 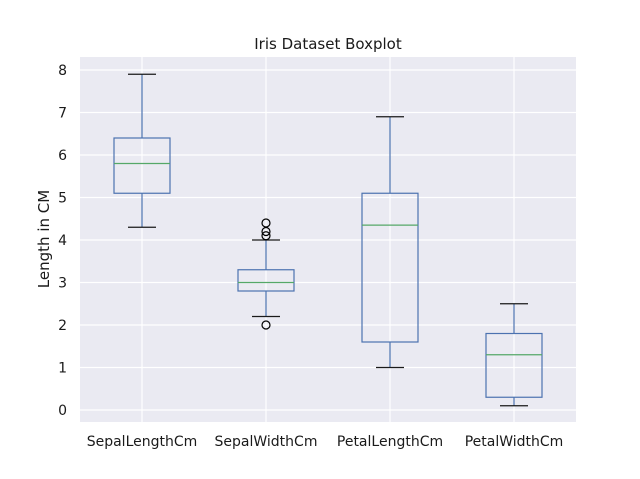 What do you see at coordinates (514, 442) in the screenshot?
I see `x-tick-label: PetalWidthCm` at bounding box center [514, 442].